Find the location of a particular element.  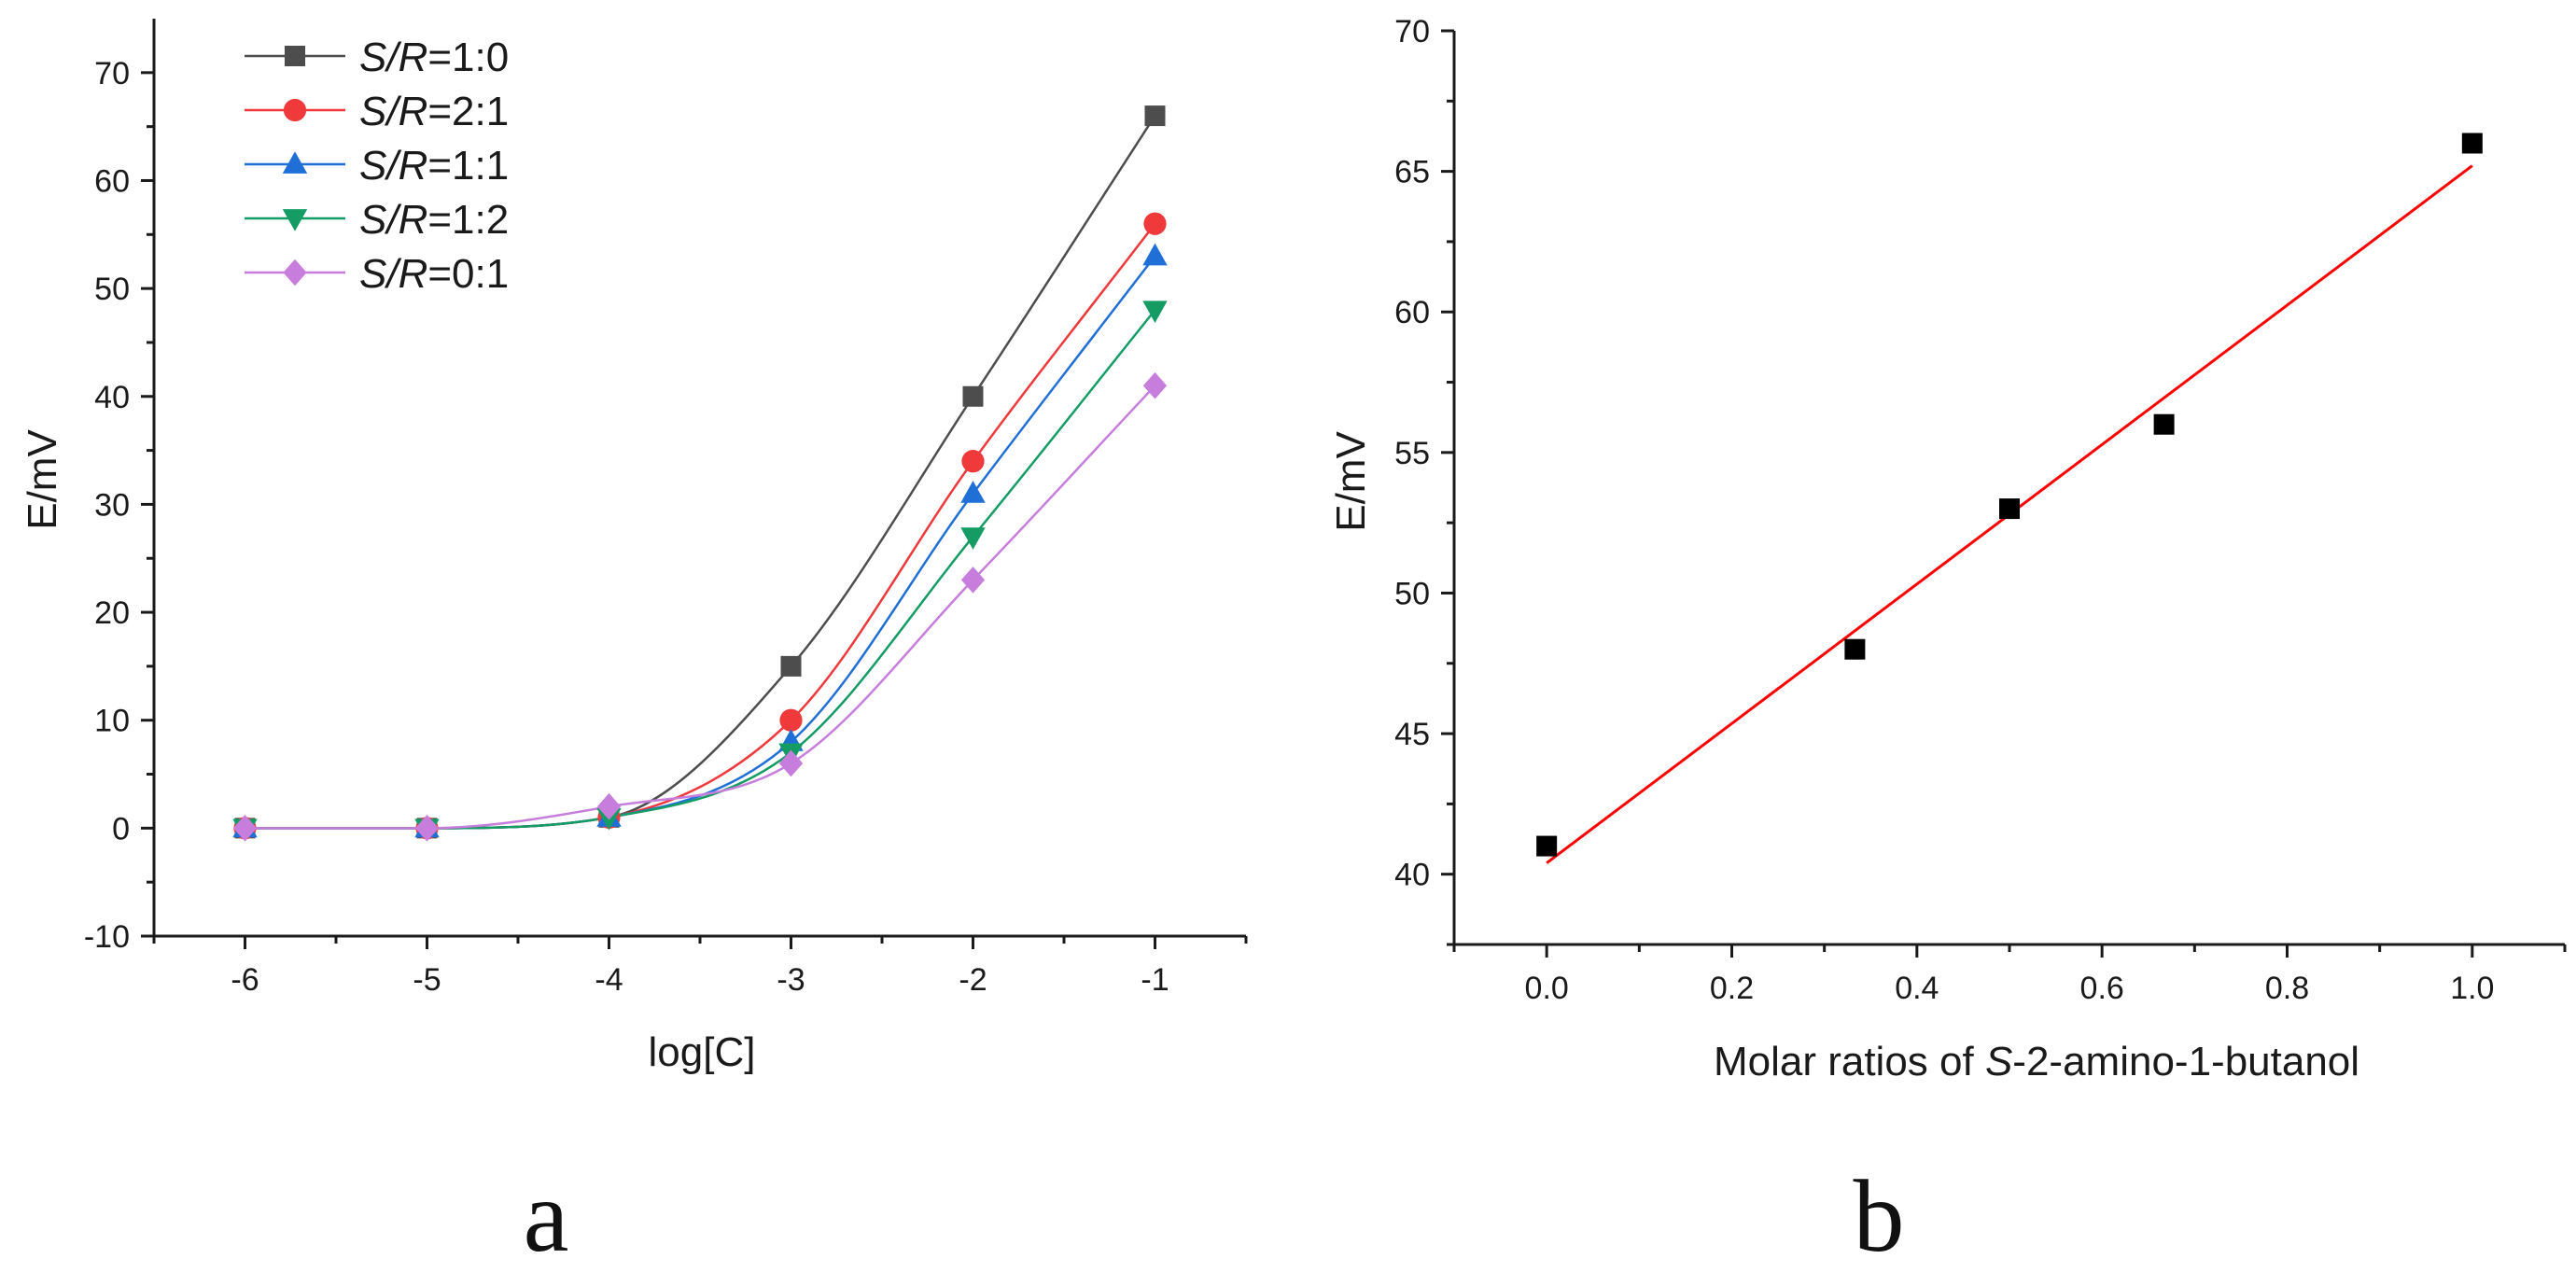

chart-b-x-tick-label: 0.4 is located at coordinates (1917, 988).